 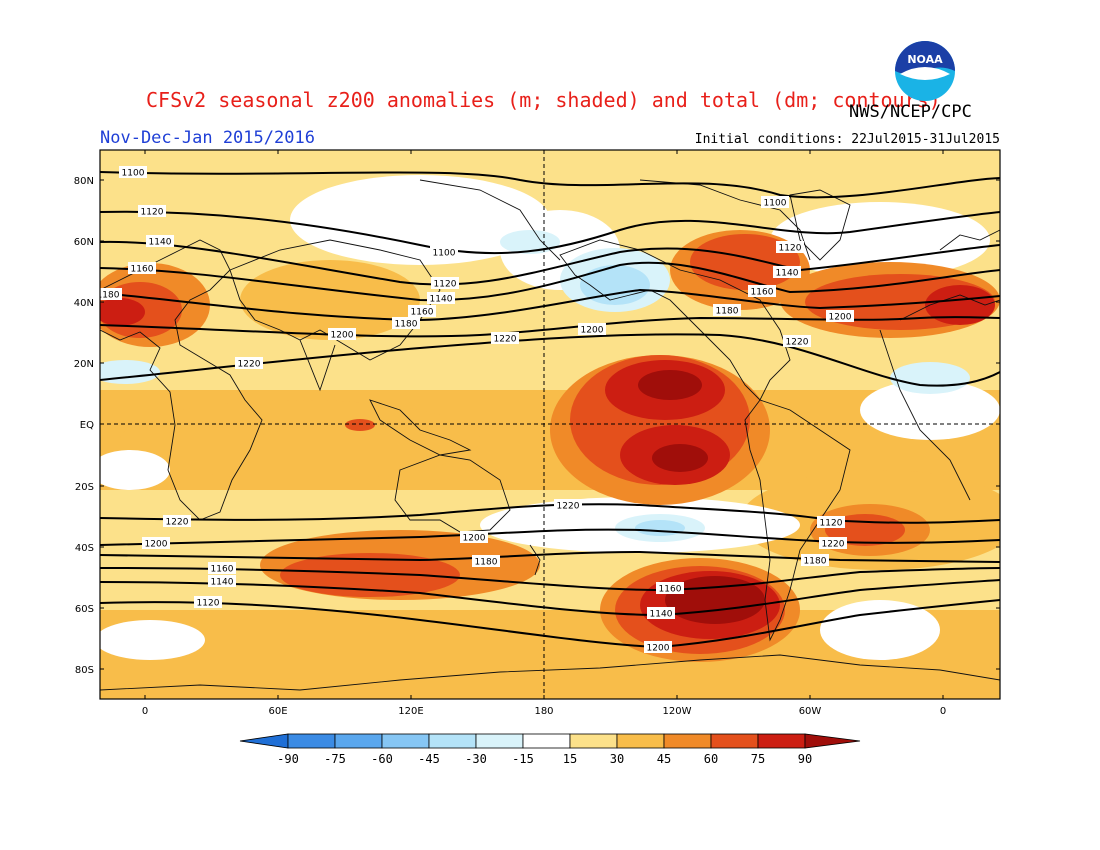 I want to click on contour-1140-sh, so click(x=550, y=598).